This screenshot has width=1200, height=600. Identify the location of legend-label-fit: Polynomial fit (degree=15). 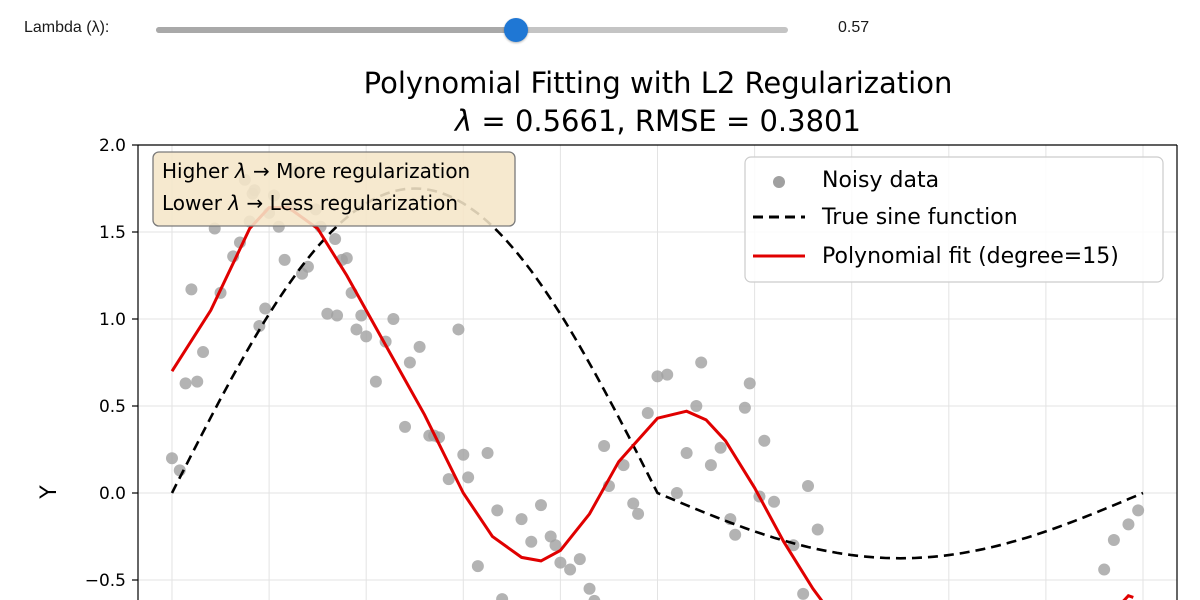
(970, 256).